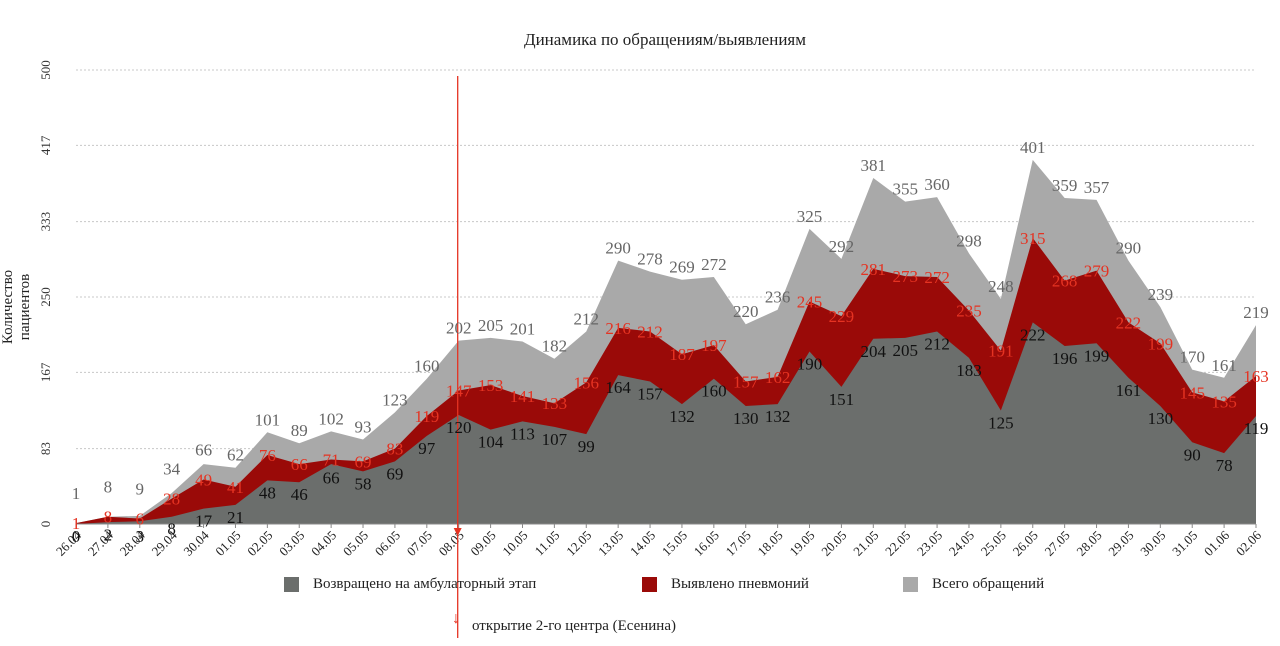  I want to click on annotation-line, so click(457, 357).